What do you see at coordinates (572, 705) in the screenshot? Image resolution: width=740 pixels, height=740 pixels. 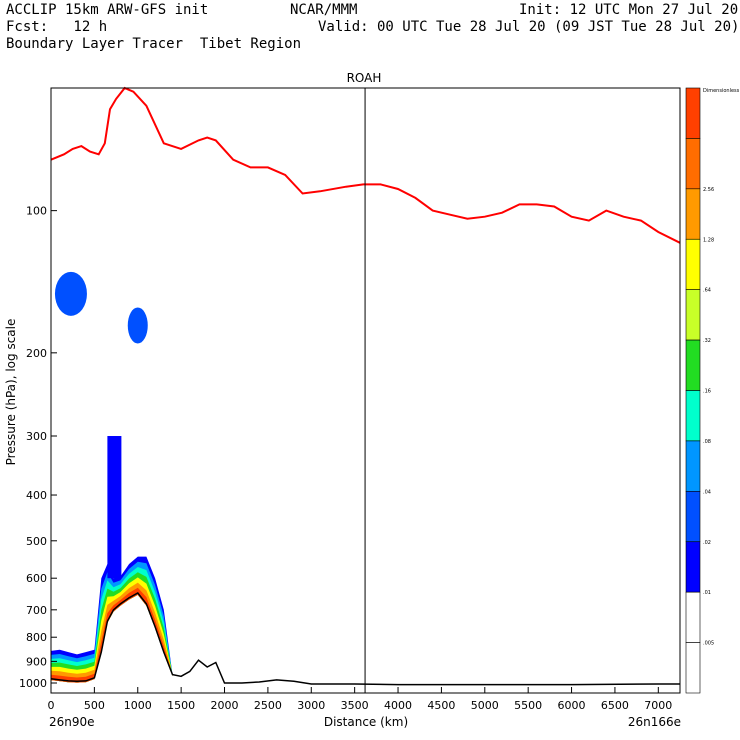 I see `x-tick-label: 6000` at bounding box center [572, 705].